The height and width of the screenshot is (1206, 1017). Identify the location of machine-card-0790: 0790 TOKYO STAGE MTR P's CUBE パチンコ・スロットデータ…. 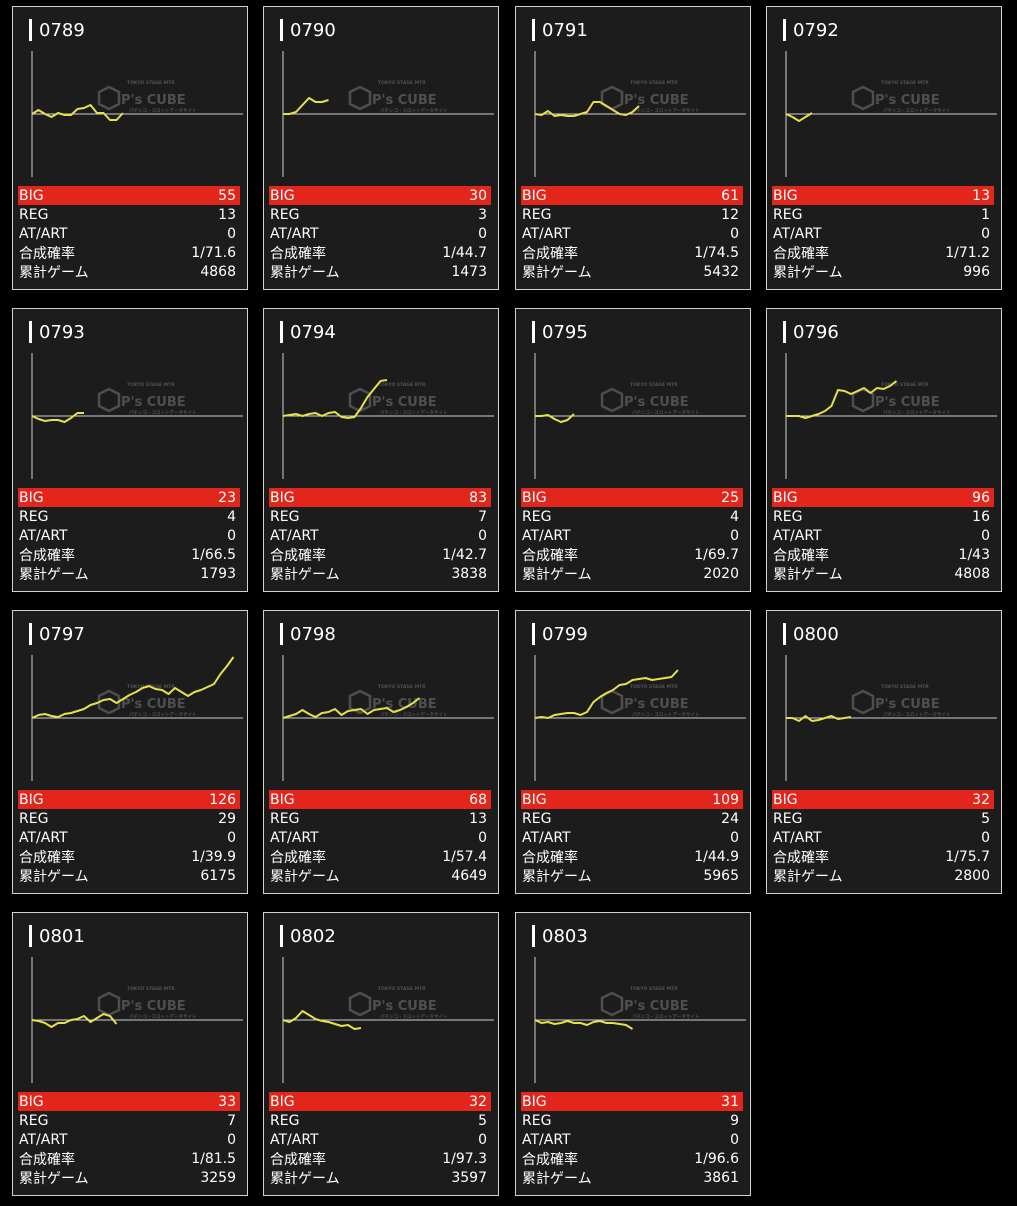
(381, 148).